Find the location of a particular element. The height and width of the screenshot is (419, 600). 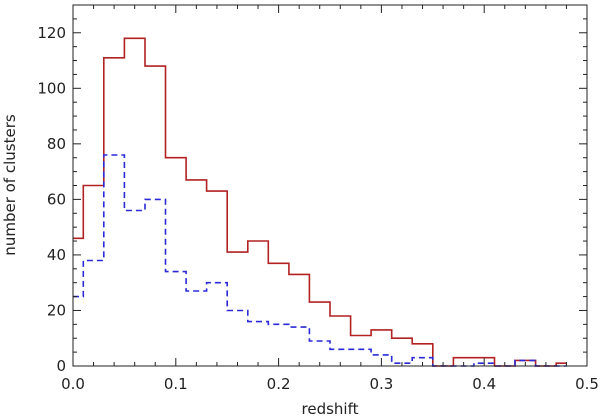

x-tick-label: 0.1 is located at coordinates (176, 384).